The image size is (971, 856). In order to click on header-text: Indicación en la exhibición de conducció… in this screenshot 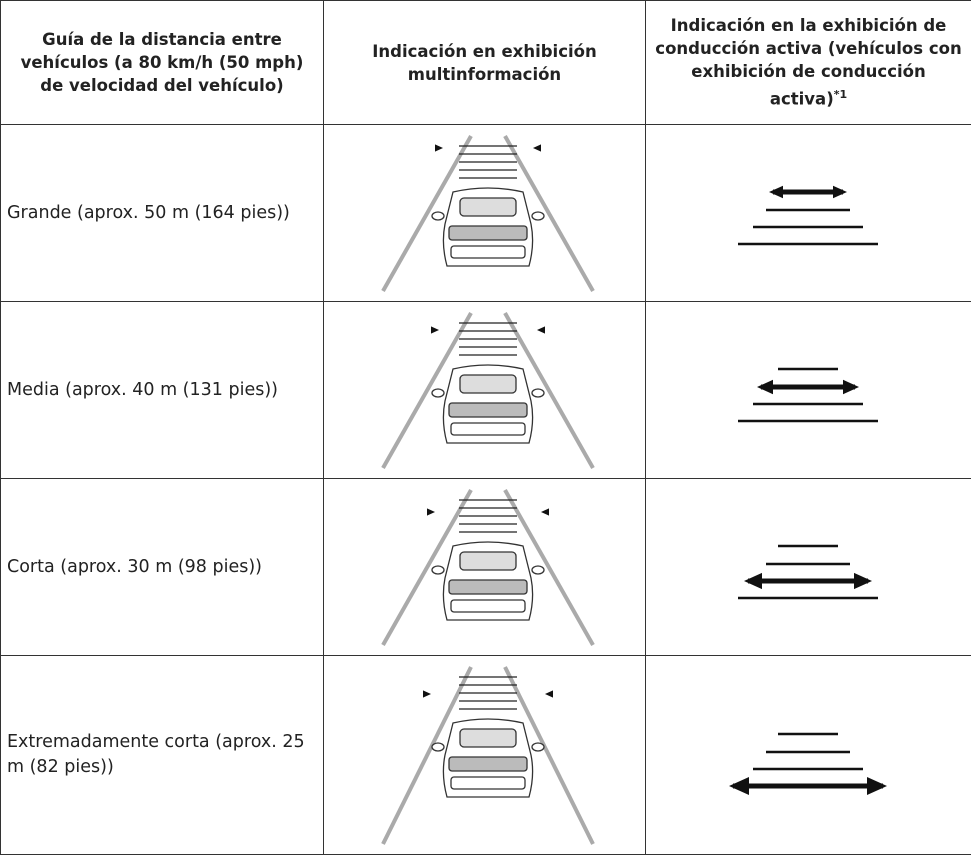, I will do `click(808, 62)`.